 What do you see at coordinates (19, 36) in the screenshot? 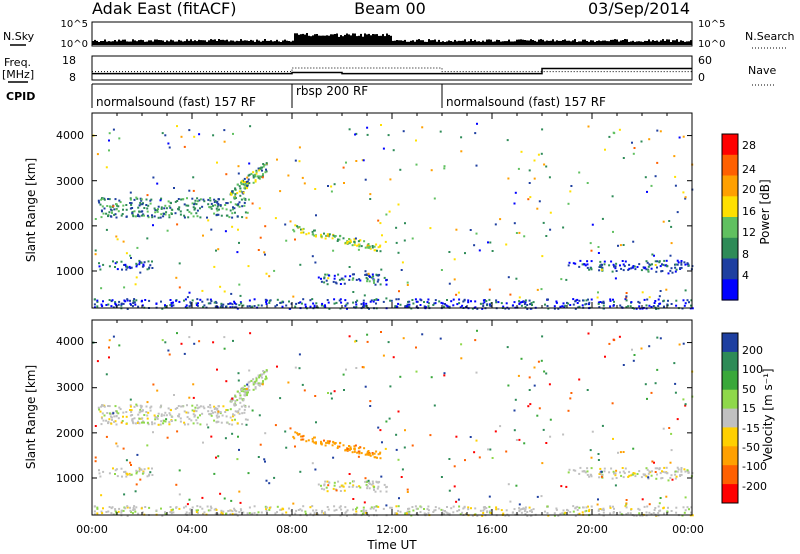
I see `noise-left-label: N.Sky` at bounding box center [19, 36].